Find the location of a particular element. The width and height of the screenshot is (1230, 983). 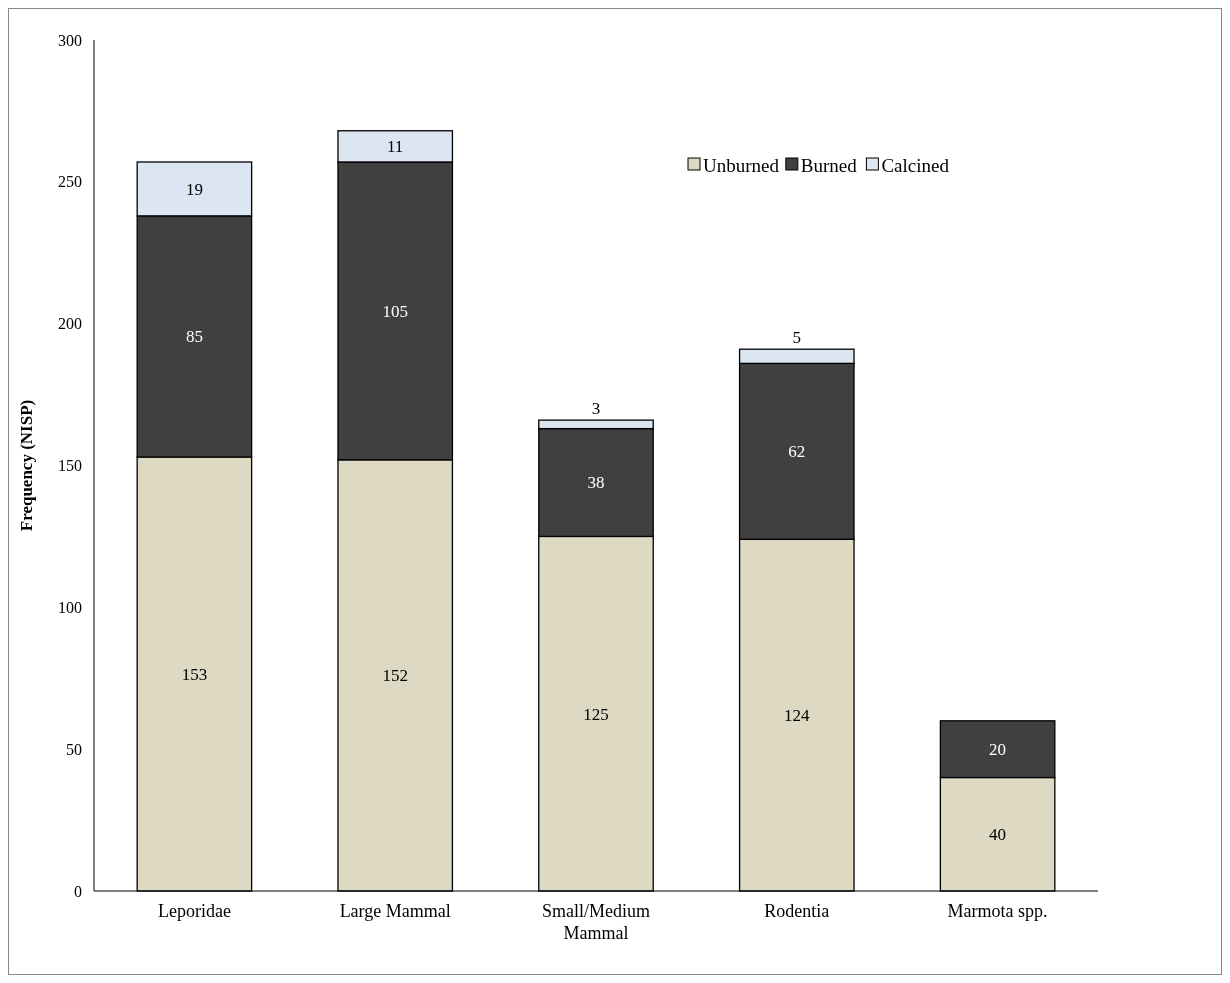

y-tick-label: 100 is located at coordinates (70, 607).